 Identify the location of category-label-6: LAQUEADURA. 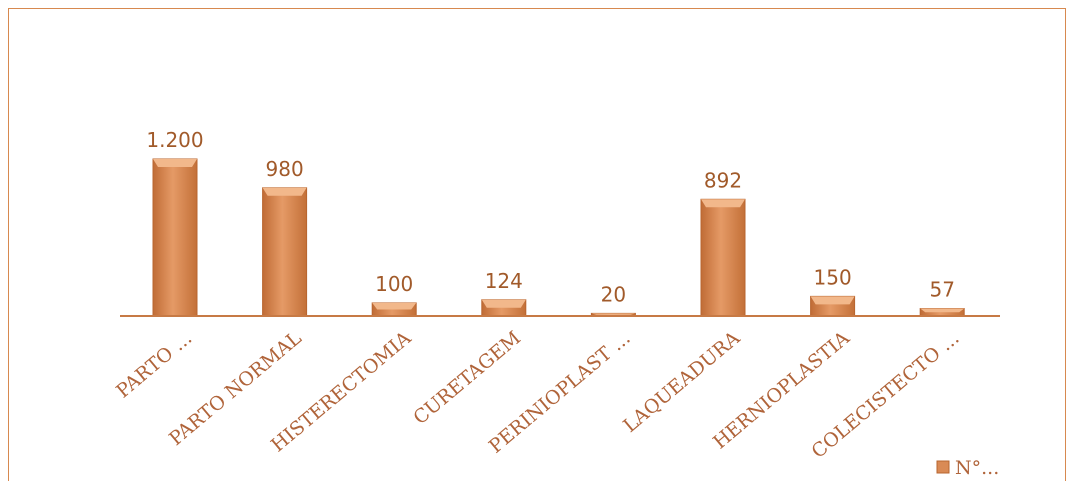
(681, 382).